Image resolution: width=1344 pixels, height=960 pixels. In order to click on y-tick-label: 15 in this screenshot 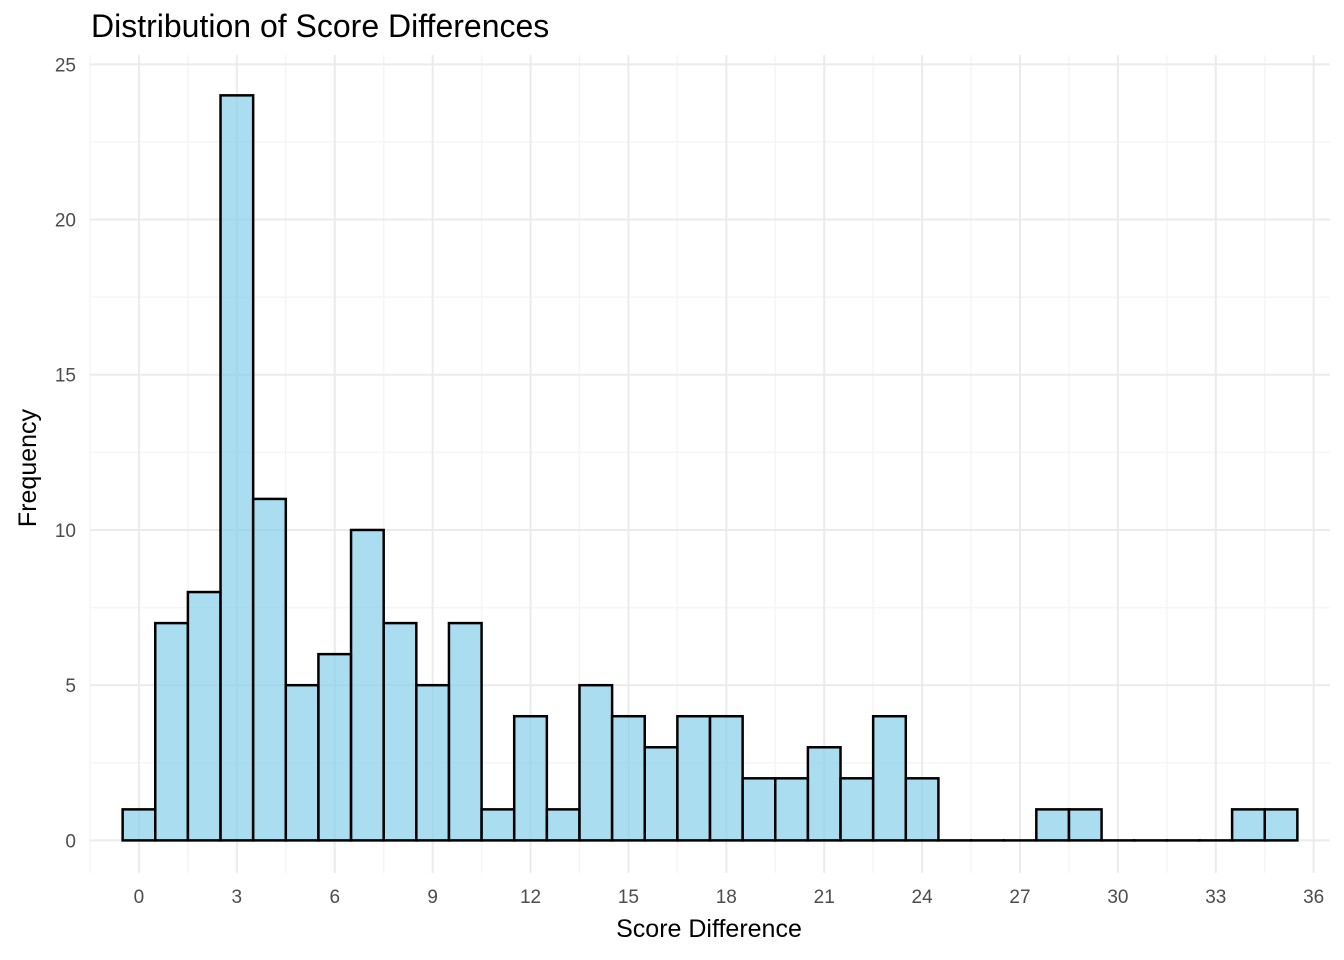, I will do `click(65, 376)`.